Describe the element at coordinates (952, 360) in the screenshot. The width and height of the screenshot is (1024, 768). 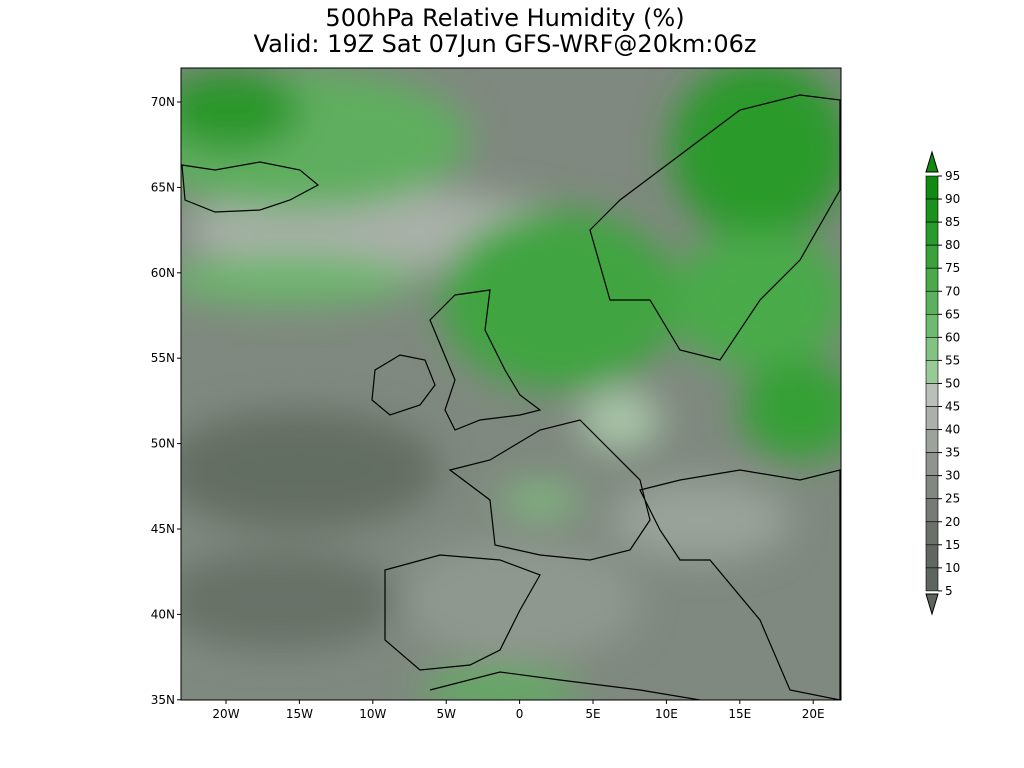
I see `colorbar-label: 55` at that location.